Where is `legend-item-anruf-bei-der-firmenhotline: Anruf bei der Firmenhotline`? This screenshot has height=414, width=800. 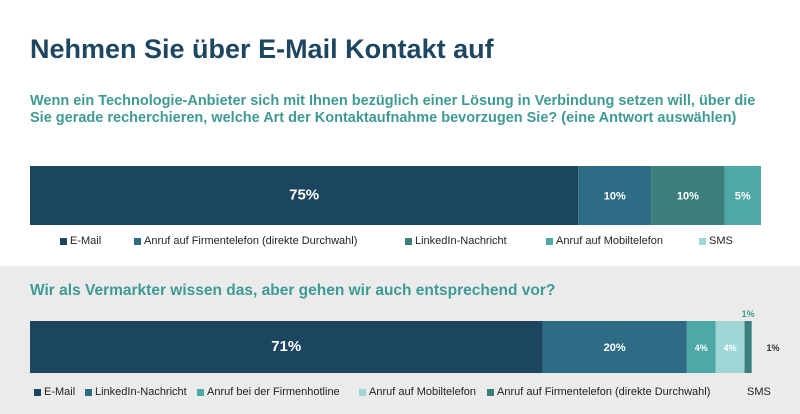
legend-item-anruf-bei-der-firmenhotline: Anruf bei der Firmenhotline is located at coordinates (268, 392).